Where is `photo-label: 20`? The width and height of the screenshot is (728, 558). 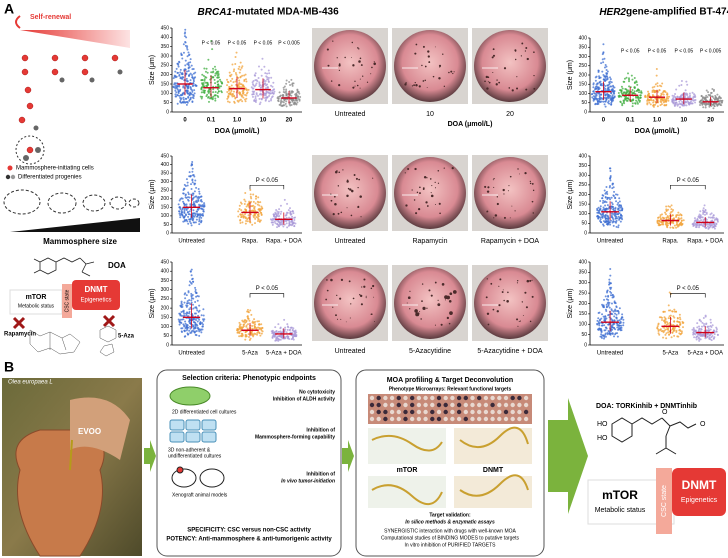
photo-label: 20 is located at coordinates (510, 114).